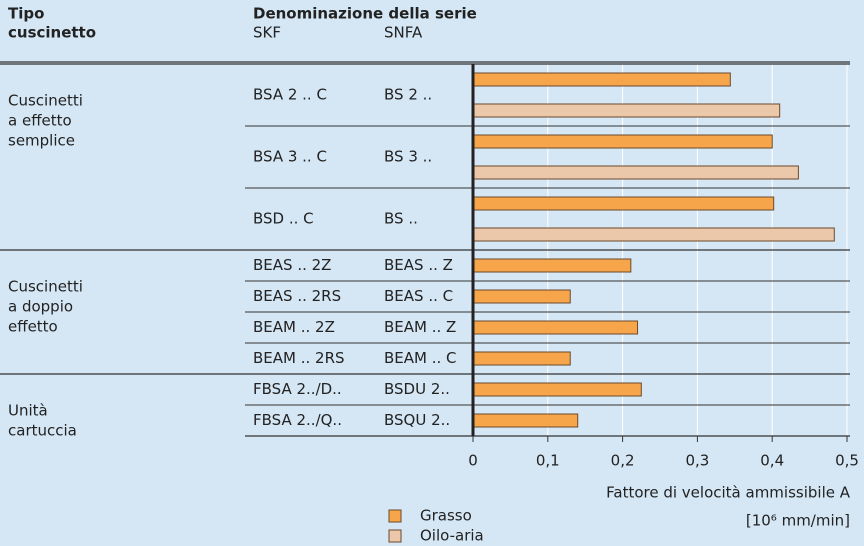 The width and height of the screenshot is (864, 546). Describe the element at coordinates (798, 521) in the screenshot. I see `x-axis-unit: [10⁶ mm/min]` at that location.